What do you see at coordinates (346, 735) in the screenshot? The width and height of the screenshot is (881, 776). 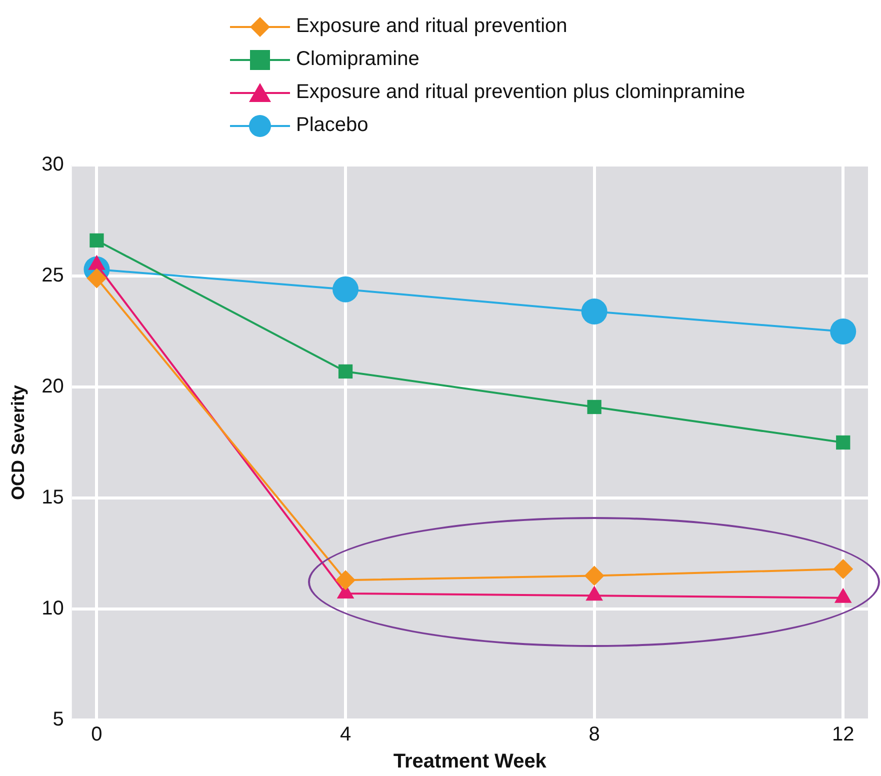 I see `x-tick-label: 4` at bounding box center [346, 735].